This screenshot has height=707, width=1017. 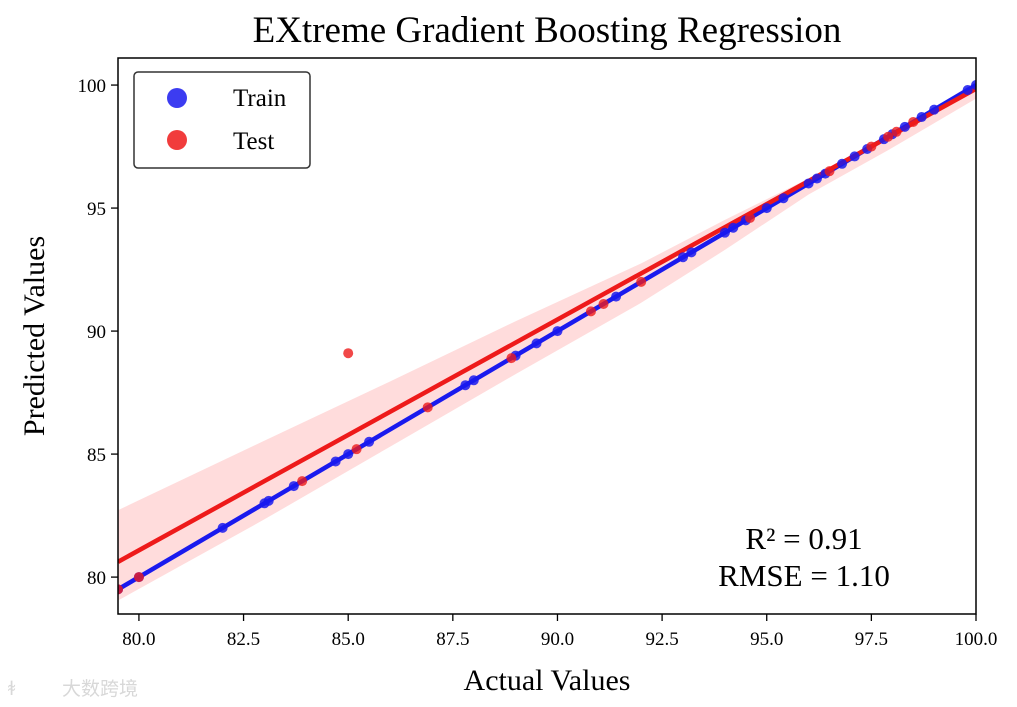 What do you see at coordinates (100, 689) in the screenshot?
I see `watermark-text: 大数跨境` at bounding box center [100, 689].